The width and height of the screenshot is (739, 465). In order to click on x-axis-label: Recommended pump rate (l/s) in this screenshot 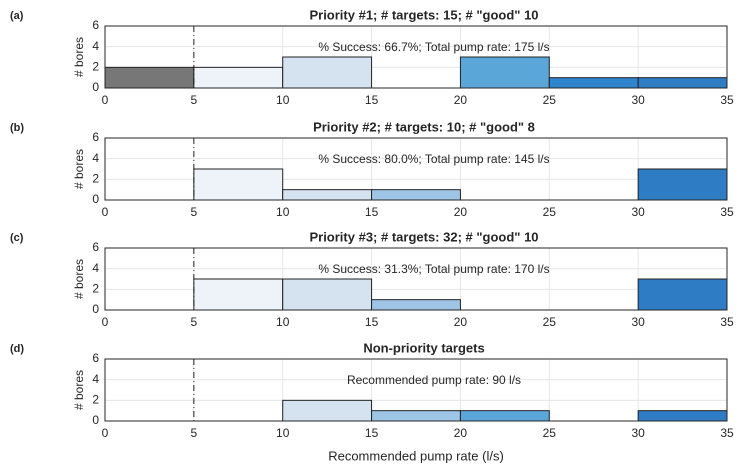, I will do `click(416, 455)`.